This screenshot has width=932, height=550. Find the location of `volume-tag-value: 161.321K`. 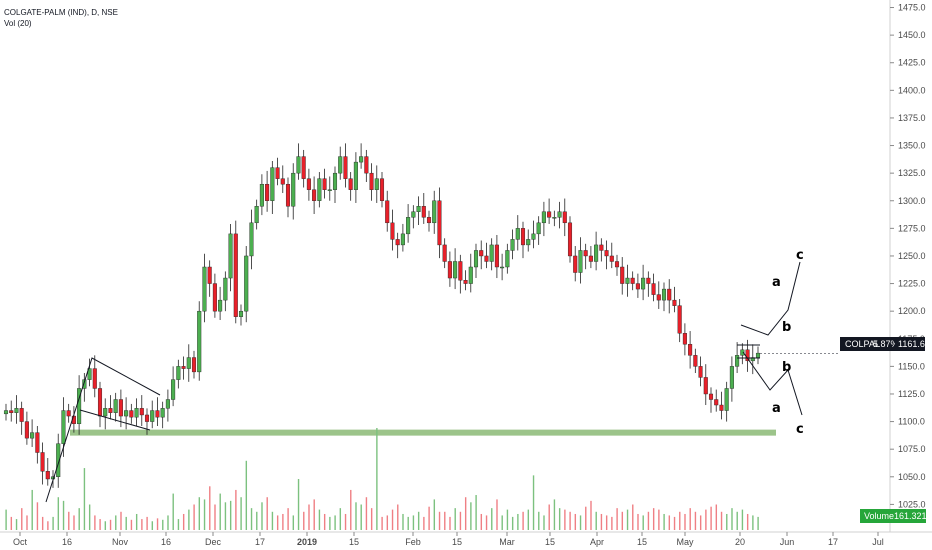

volume-tag-value: 161.321K is located at coordinates (913, 516).